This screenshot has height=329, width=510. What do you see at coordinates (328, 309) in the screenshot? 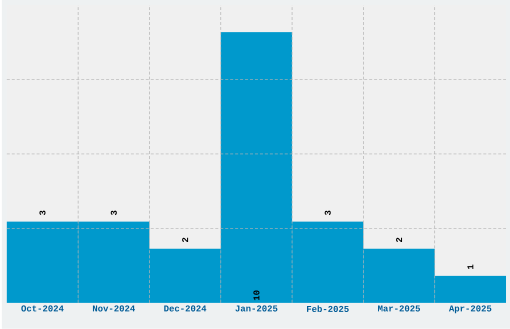
I see `x-tick-label: Feb-2025` at bounding box center [328, 309].